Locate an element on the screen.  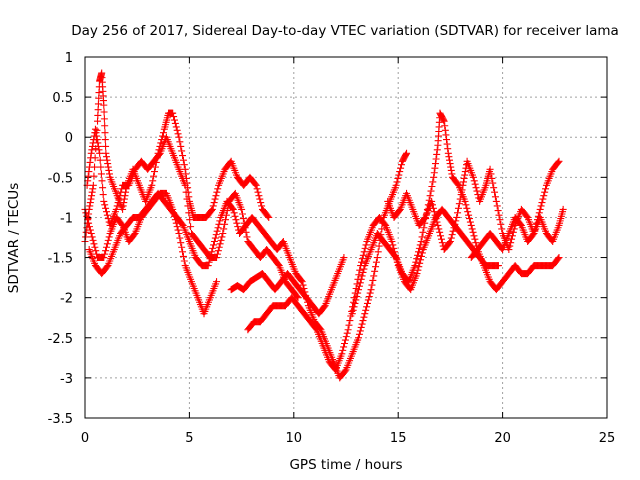
y-tick-label: -3 is located at coordinates (66, 379).